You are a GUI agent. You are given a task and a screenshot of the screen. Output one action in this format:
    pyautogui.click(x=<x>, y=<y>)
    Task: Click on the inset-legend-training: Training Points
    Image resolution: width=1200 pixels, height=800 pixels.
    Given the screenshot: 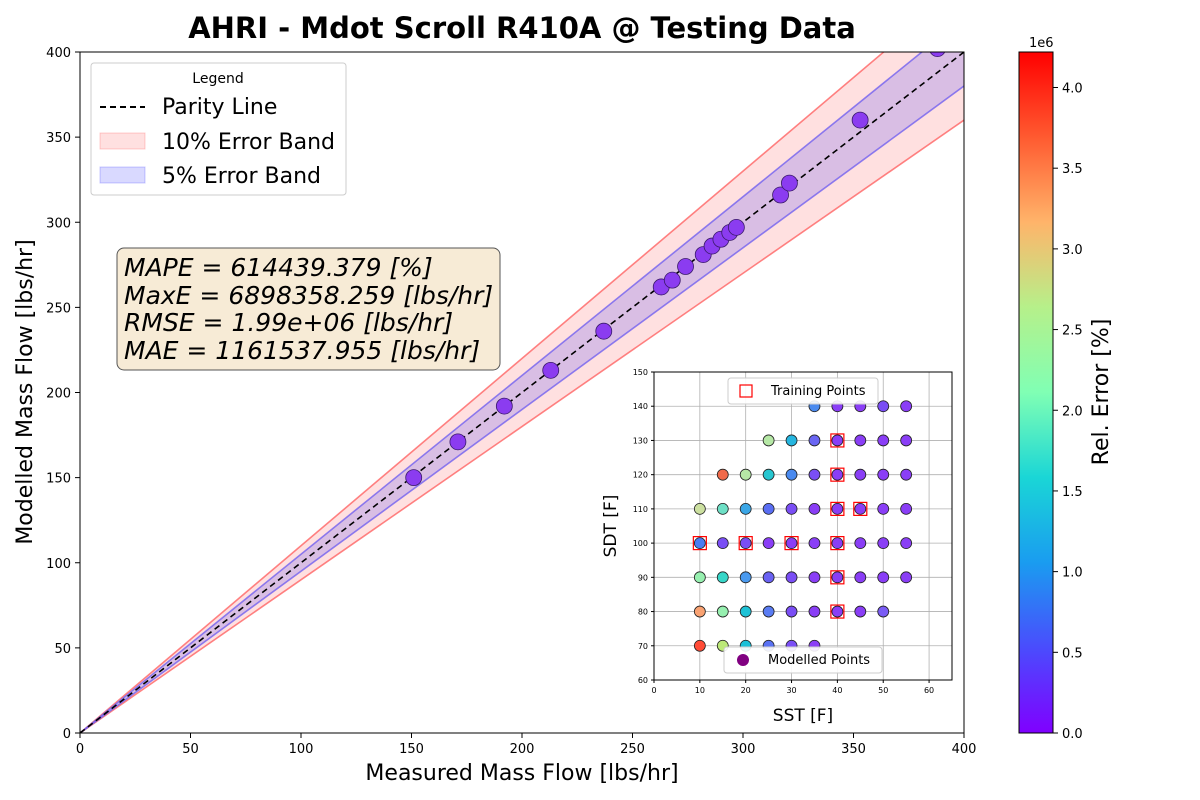 What is the action you would take?
    pyautogui.click(x=803, y=391)
    